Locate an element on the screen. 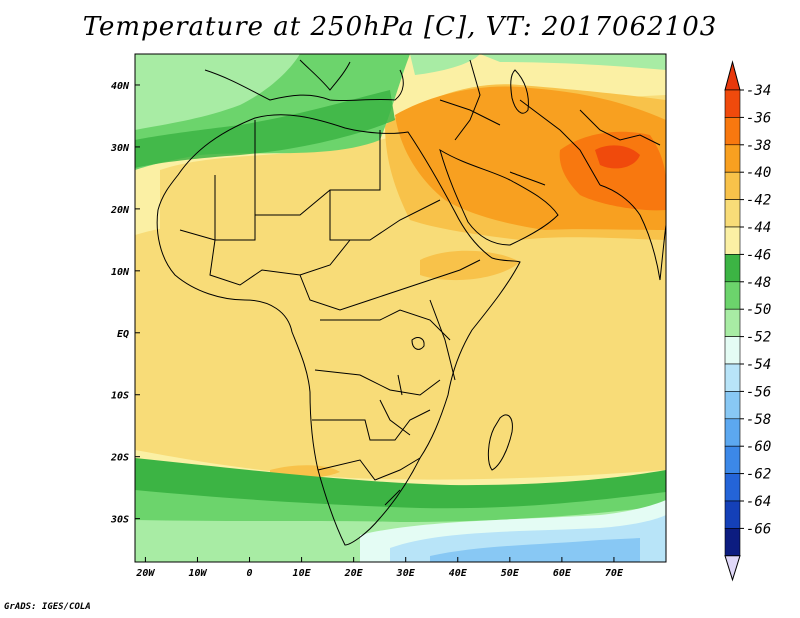 The height and width of the screenshot is (618, 800). colorbar-label: -60 is located at coordinates (758, 447).